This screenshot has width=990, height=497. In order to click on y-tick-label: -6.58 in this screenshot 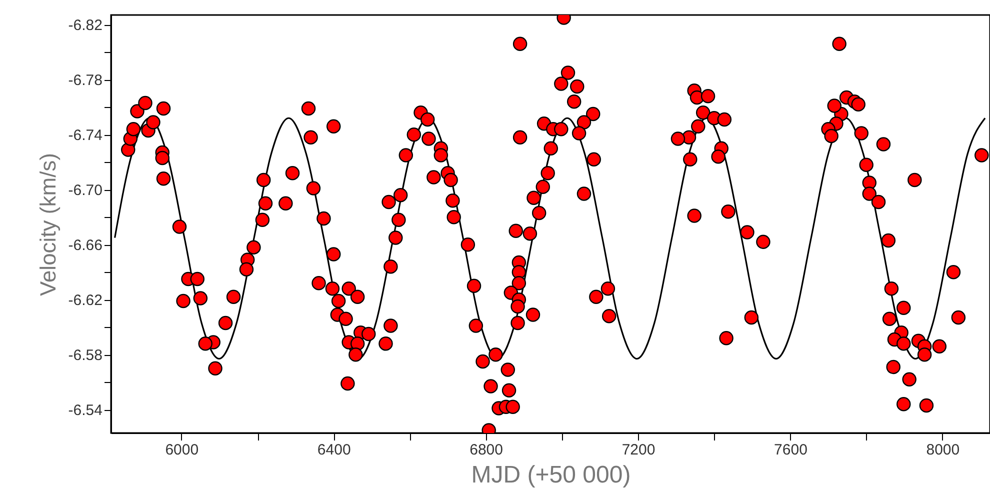, I will do `click(85, 355)`.